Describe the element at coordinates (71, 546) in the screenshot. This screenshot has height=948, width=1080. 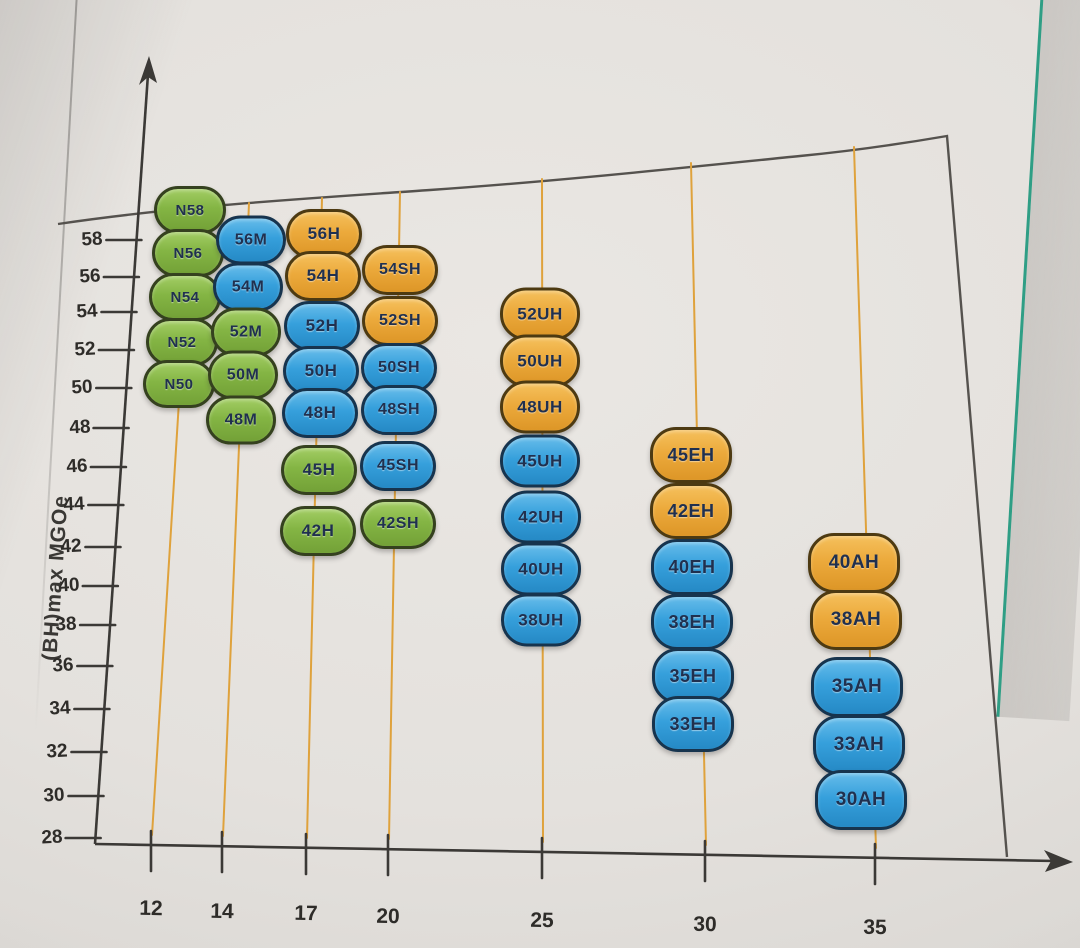
I see `y-tick-label-42: 42` at that location.